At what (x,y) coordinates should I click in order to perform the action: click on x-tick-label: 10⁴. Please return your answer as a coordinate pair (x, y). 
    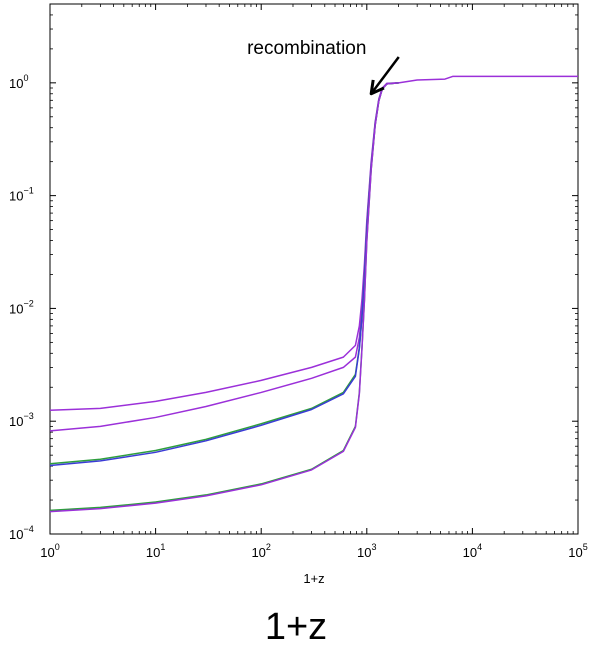
    Looking at the image, I should click on (472, 551).